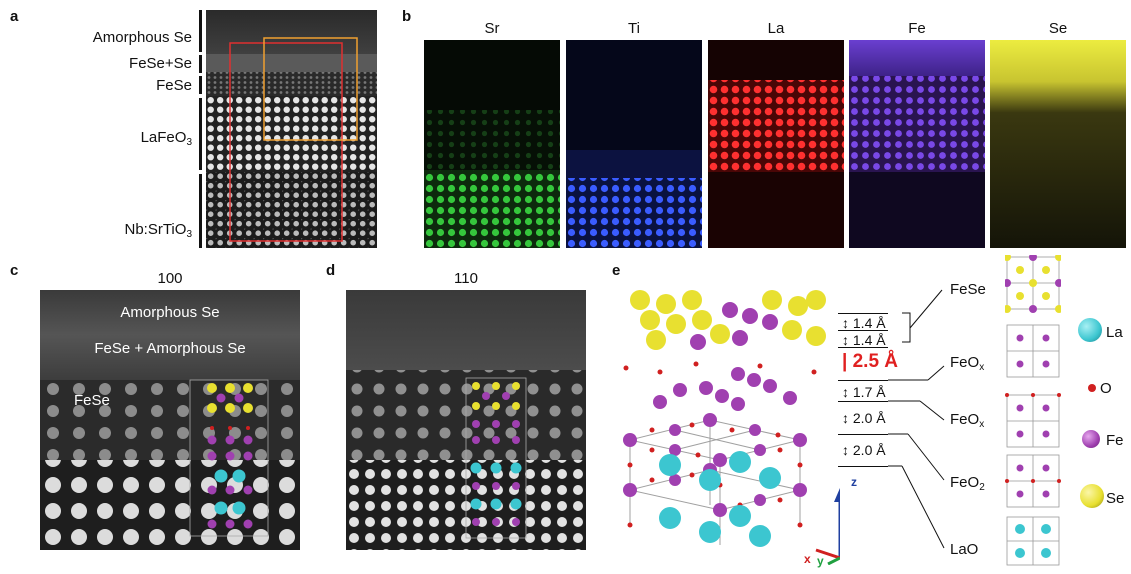 The image size is (1131, 574). Describe the element at coordinates (634, 144) in the screenshot. I see `eds-map-ti` at that location.